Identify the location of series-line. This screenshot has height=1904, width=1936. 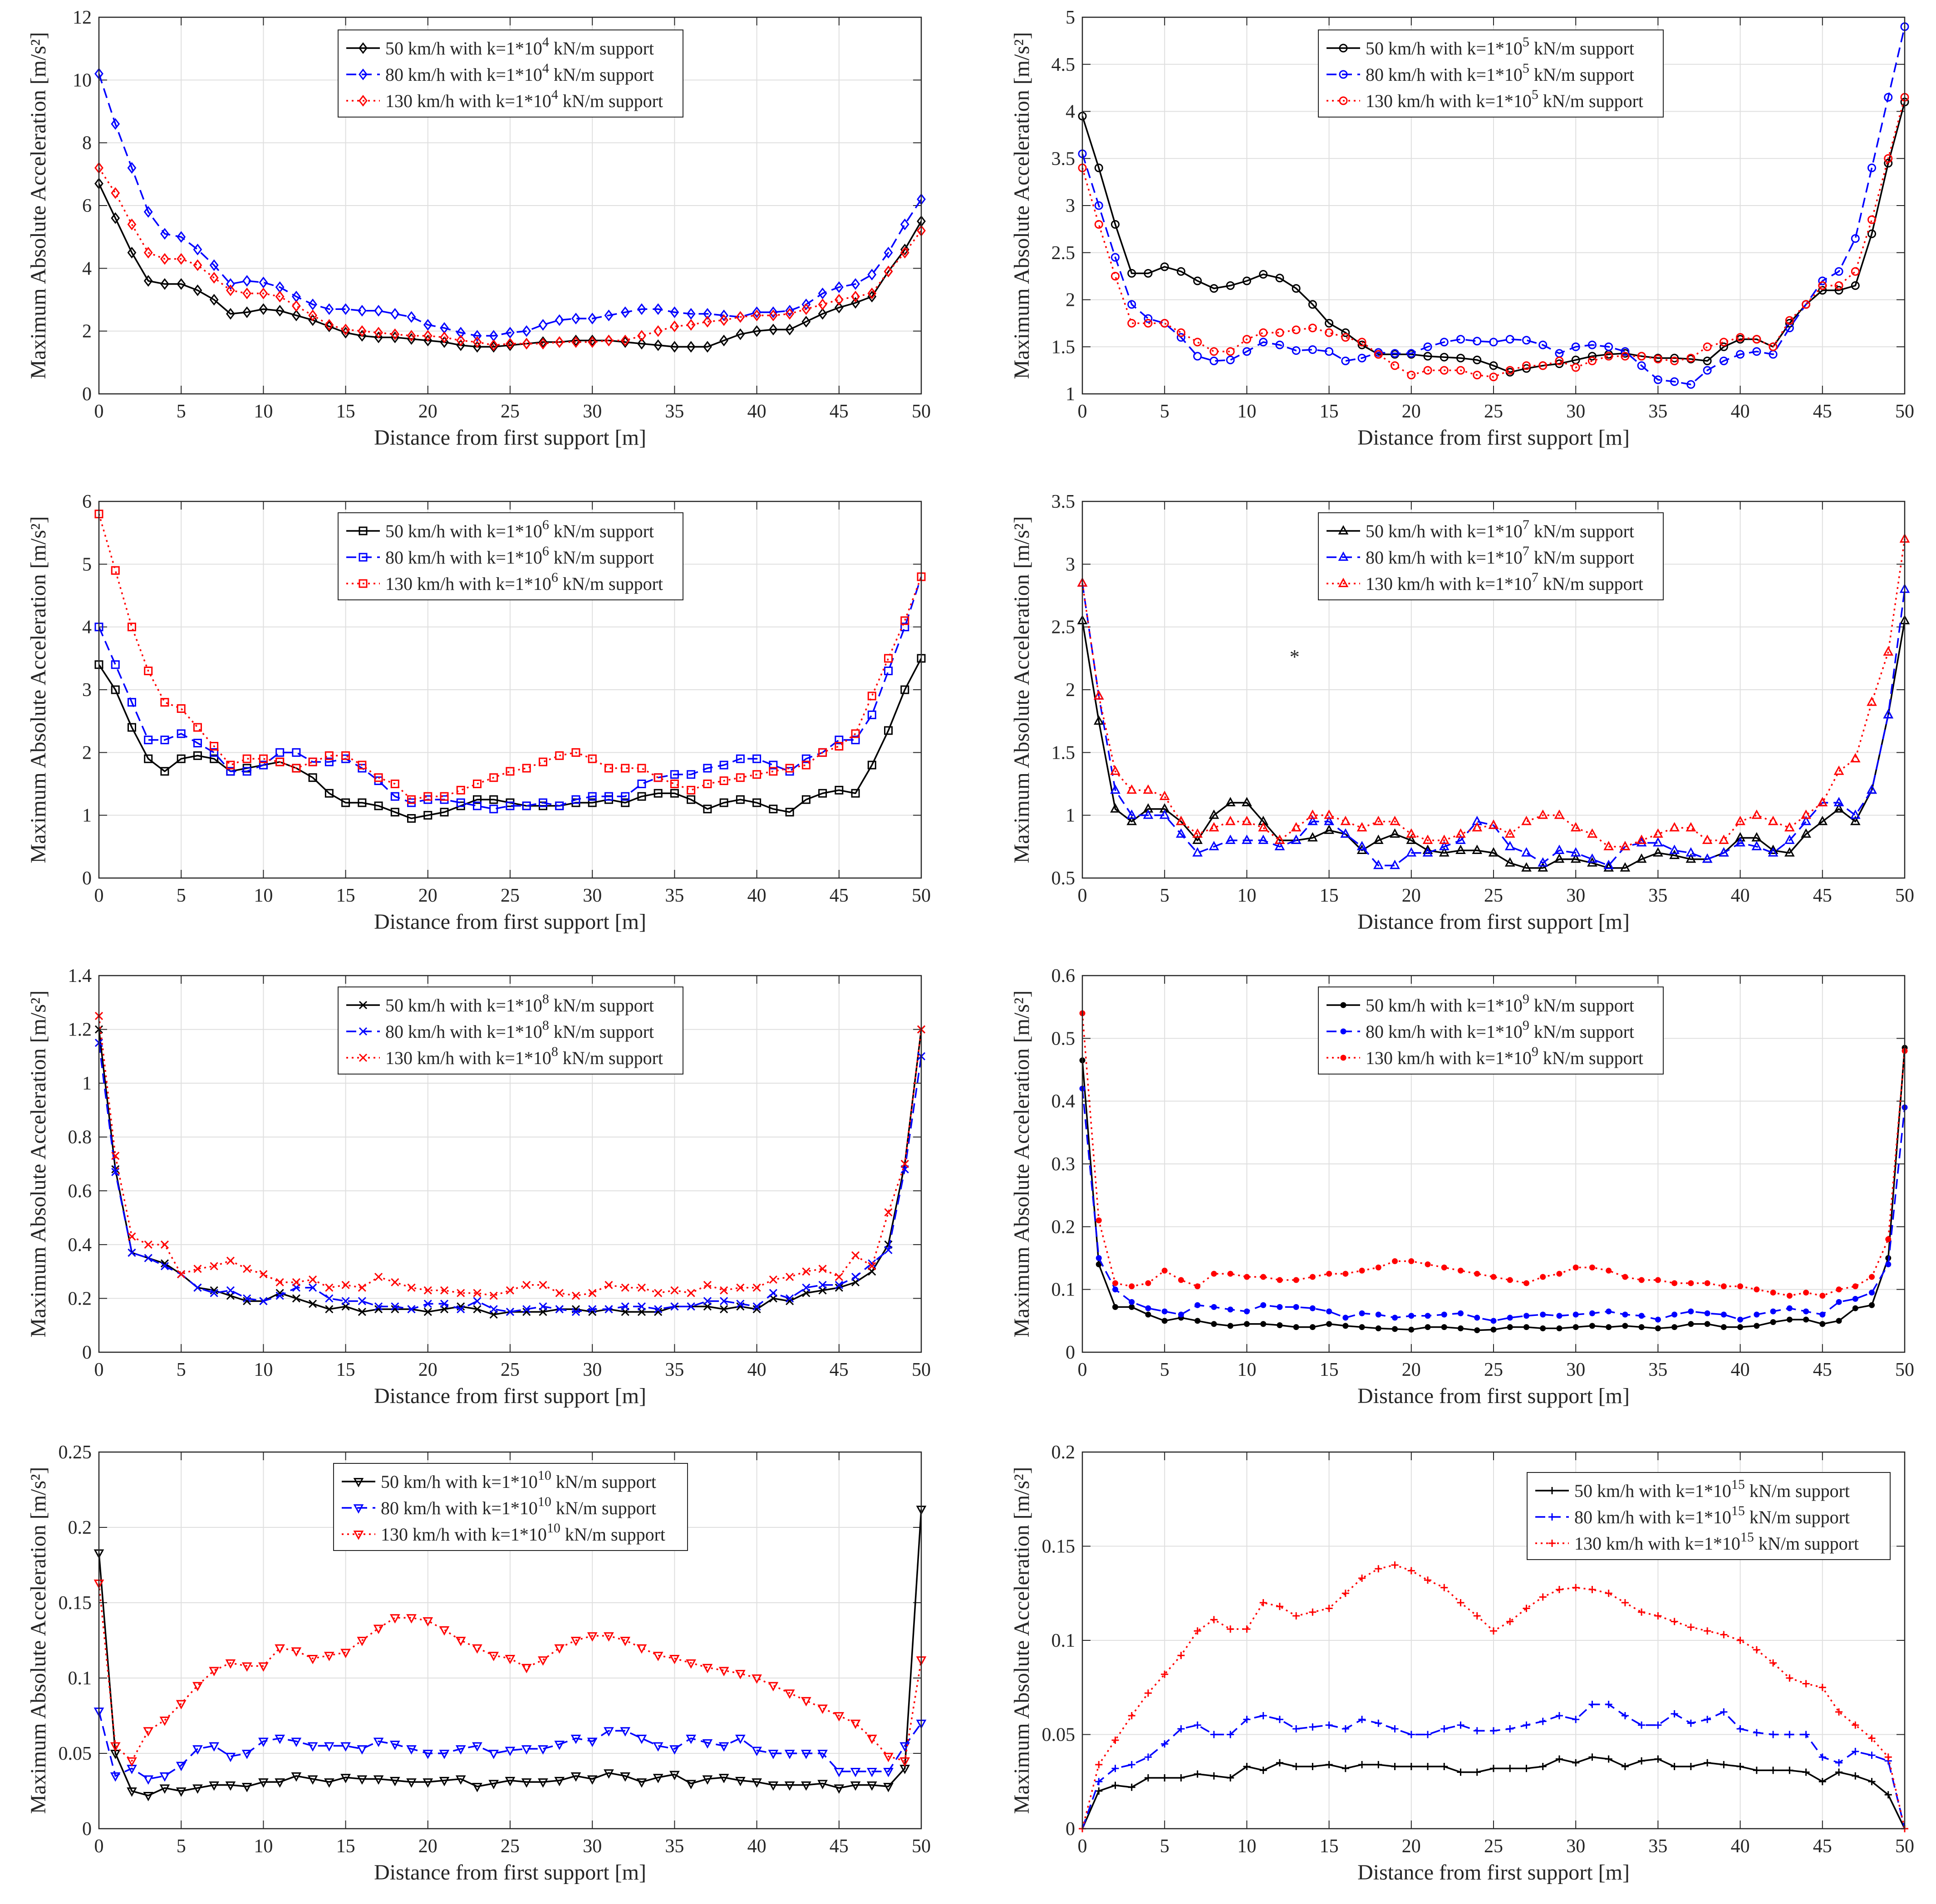
(510, 256).